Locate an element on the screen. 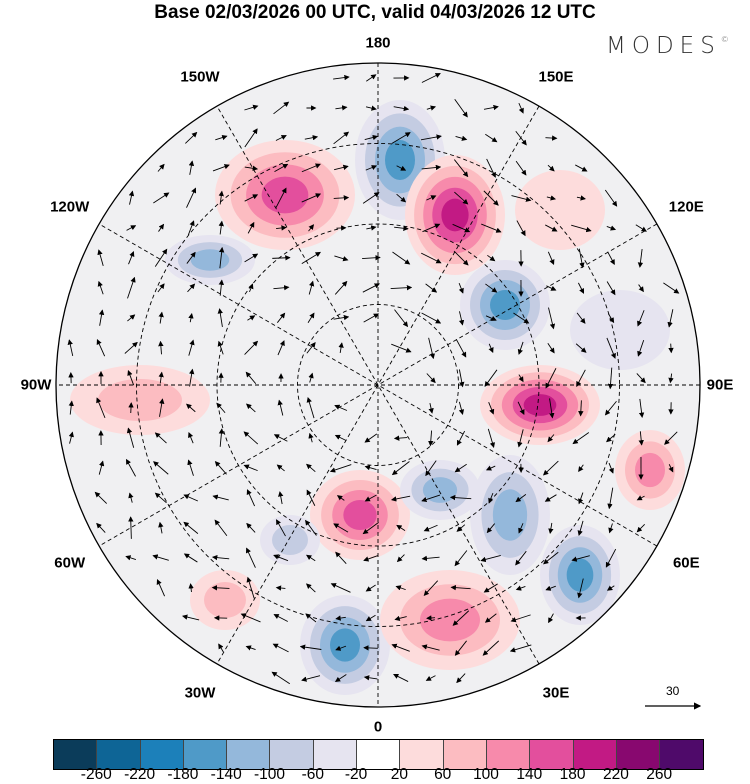 Image resolution: width=750 pixels, height=784 pixels. longitude-label: 60E is located at coordinates (686, 563).